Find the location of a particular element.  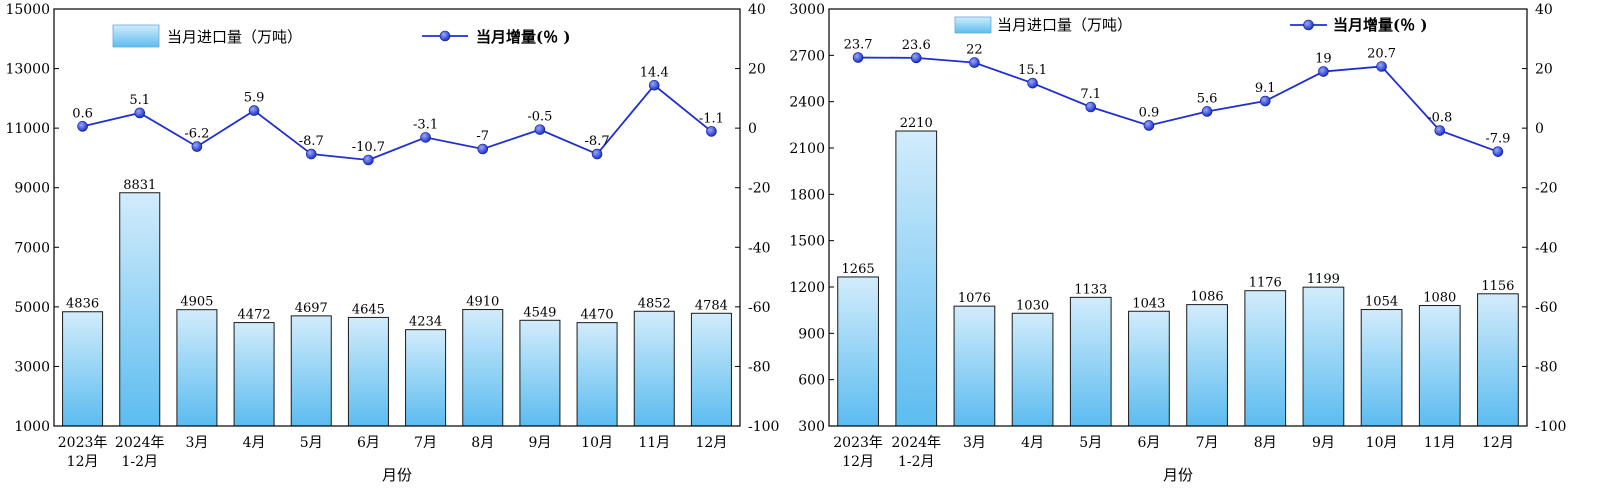

left-axis-tick-label: 7000 is located at coordinates (32, 248).